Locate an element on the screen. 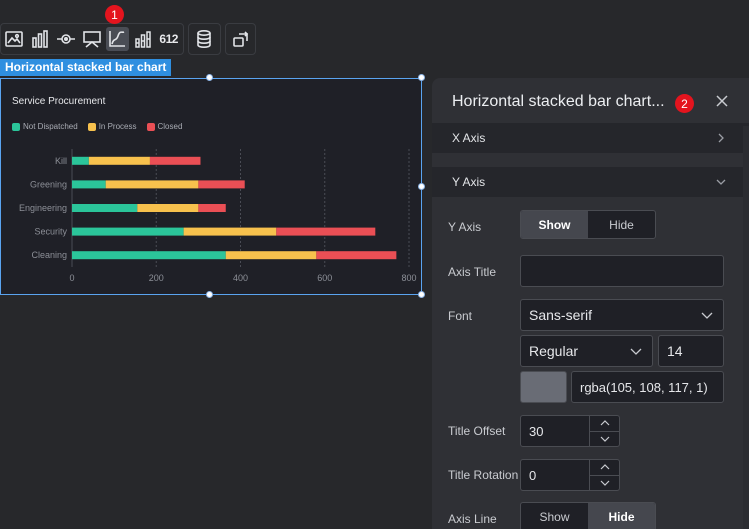 Image resolution: width=749 pixels, height=529 pixels. font-label: Font is located at coordinates (460, 316).